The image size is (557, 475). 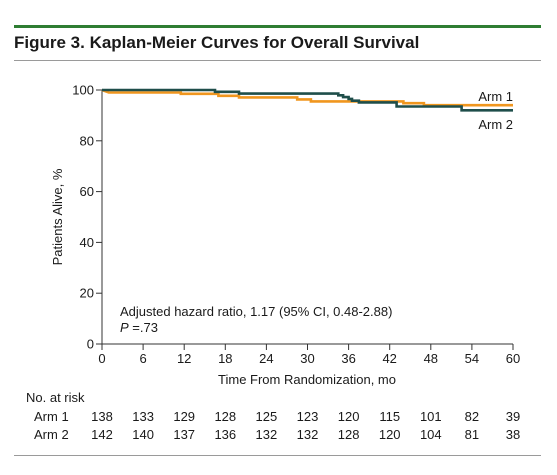 What do you see at coordinates (143, 327) in the screenshot?
I see `p-value-text: =.73` at bounding box center [143, 327].